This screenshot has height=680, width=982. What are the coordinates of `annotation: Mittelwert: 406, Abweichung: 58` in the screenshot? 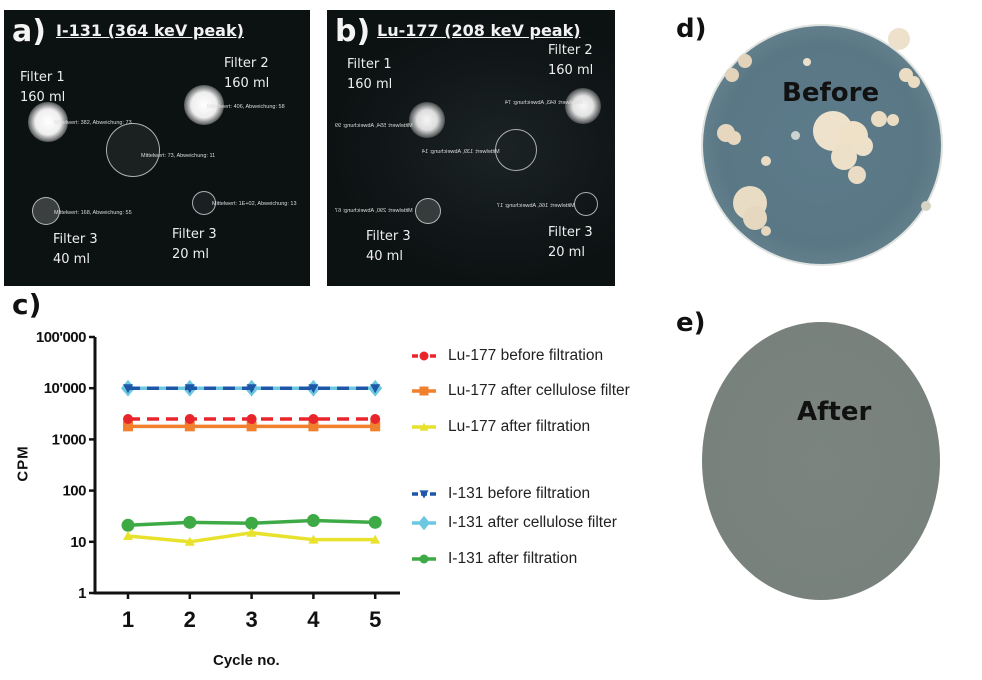 It's located at (246, 107).